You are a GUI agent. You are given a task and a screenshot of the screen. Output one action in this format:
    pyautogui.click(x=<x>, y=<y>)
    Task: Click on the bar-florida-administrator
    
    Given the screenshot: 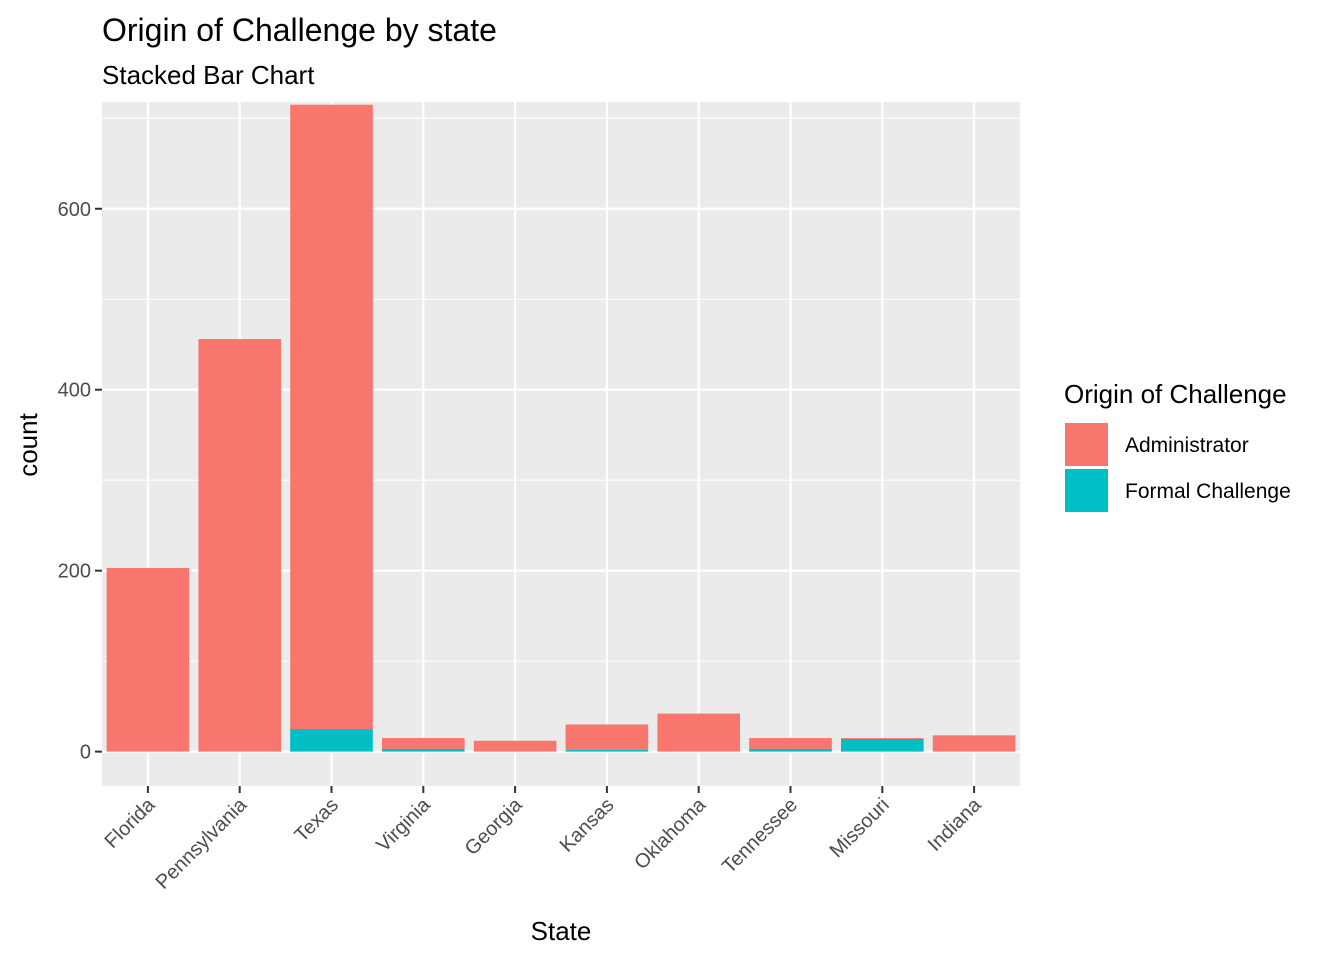 What is the action you would take?
    pyautogui.click(x=148, y=659)
    